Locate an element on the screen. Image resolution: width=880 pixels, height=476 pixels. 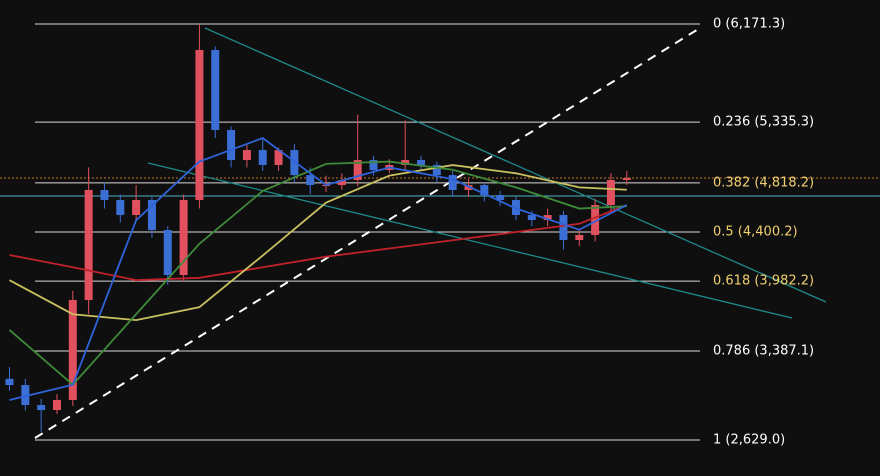
fib-level-label: 0.382 (4,818.2) is located at coordinates (763, 182).